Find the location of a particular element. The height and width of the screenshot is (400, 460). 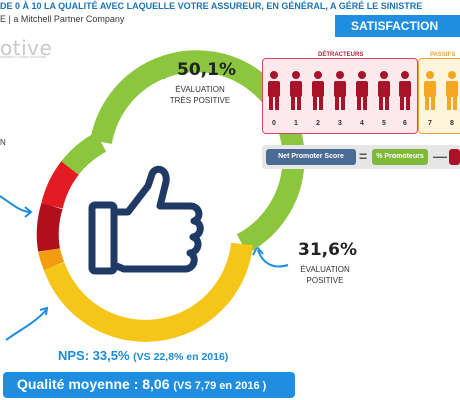

ring-darkred is located at coordinates (49, 227).